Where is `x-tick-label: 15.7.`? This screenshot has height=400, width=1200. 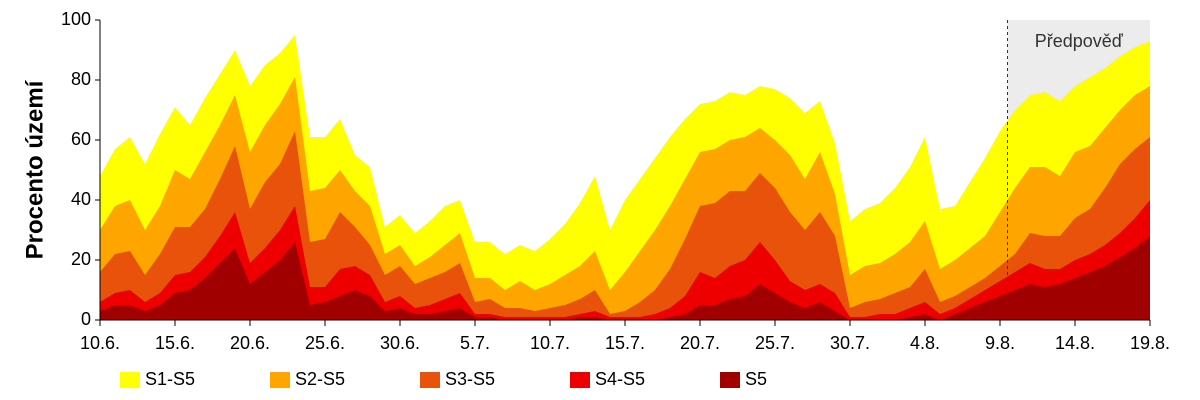 x-tick-label: 15.7. is located at coordinates (625, 343).